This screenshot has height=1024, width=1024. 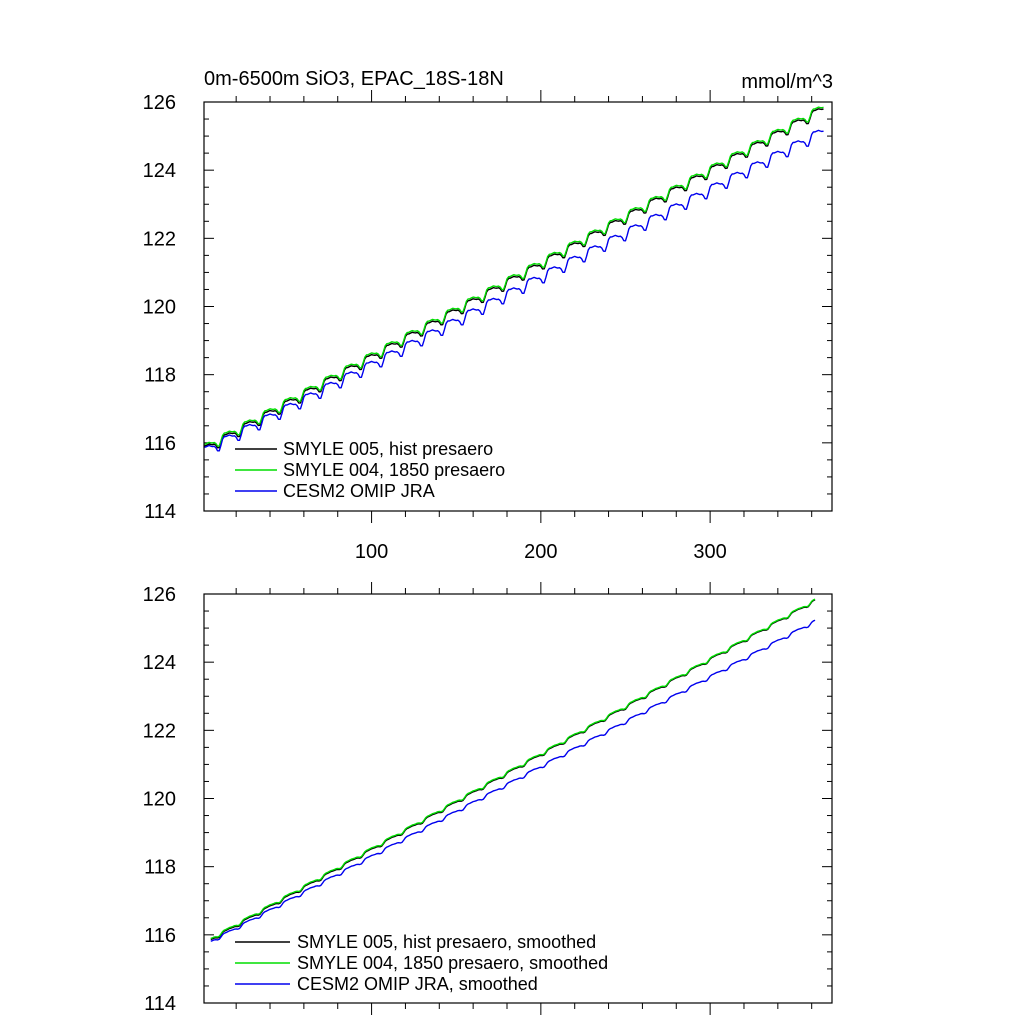 I want to click on top-ytick-label: 120, so click(x=159, y=308).